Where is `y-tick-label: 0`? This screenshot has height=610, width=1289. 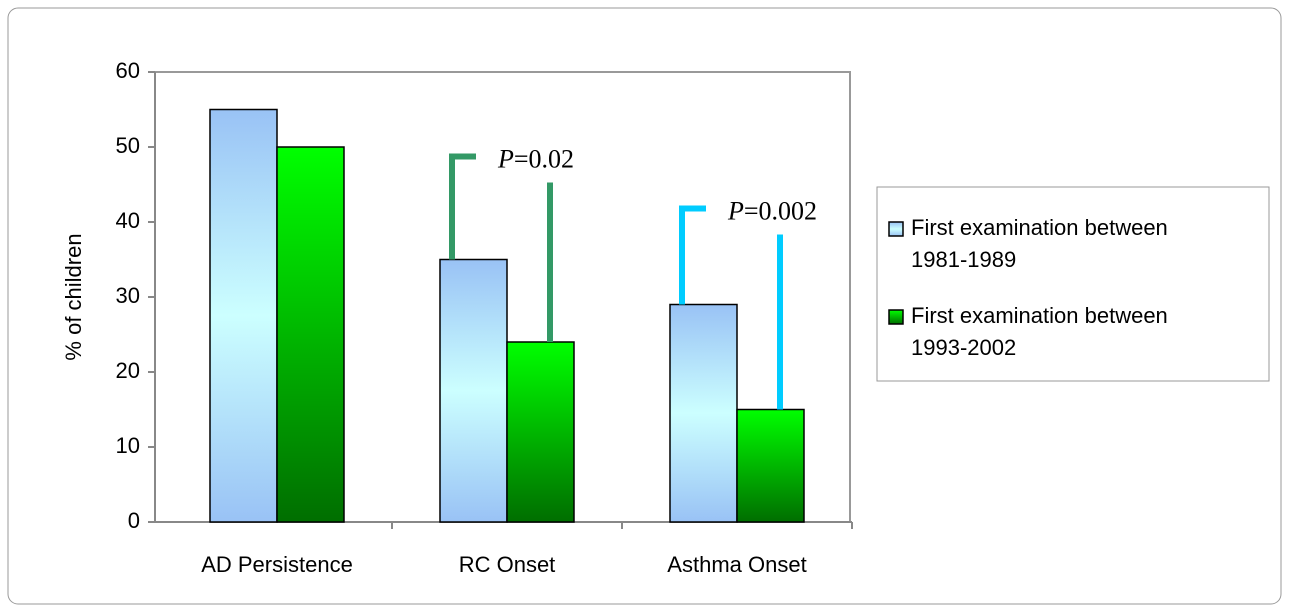
y-tick-label: 0 is located at coordinates (134, 520).